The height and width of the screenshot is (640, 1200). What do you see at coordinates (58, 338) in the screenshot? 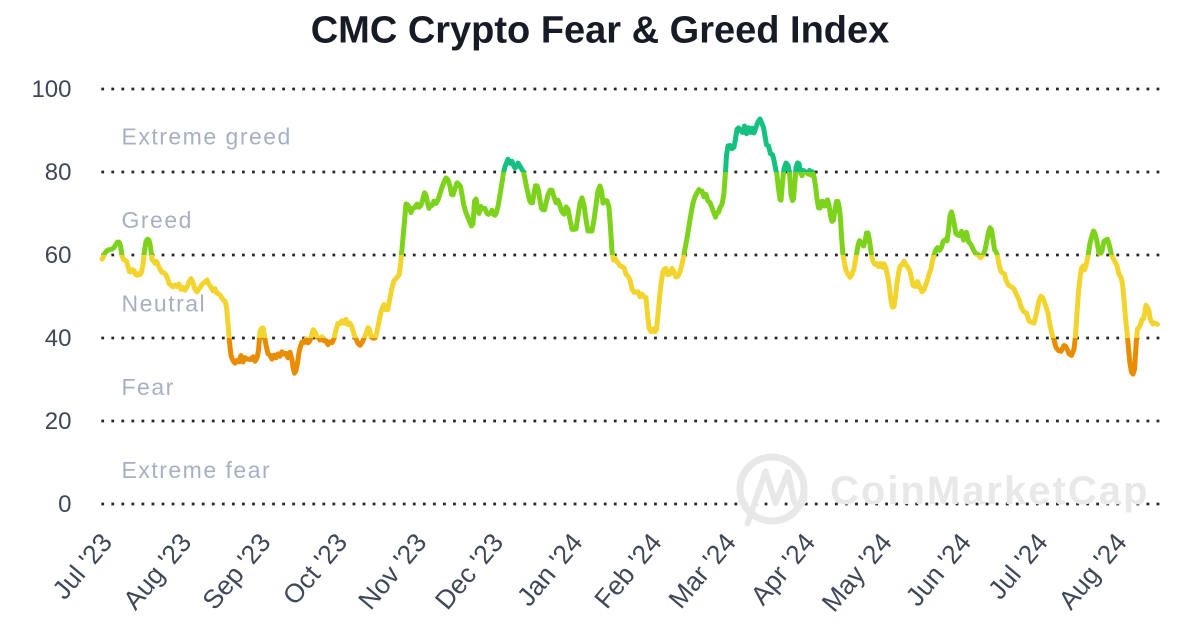
I see `svg-text: 40` at bounding box center [58, 338].